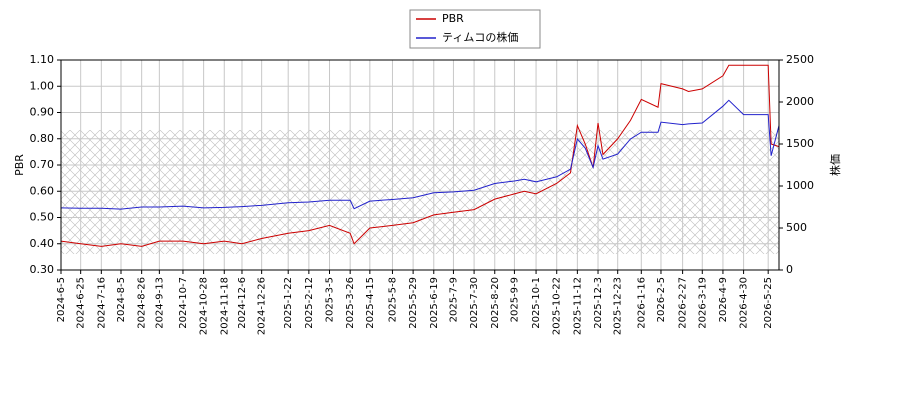 The height and width of the screenshot is (404, 900). What do you see at coordinates (475, 29) in the screenshot?
I see `legend` at bounding box center [475, 29].